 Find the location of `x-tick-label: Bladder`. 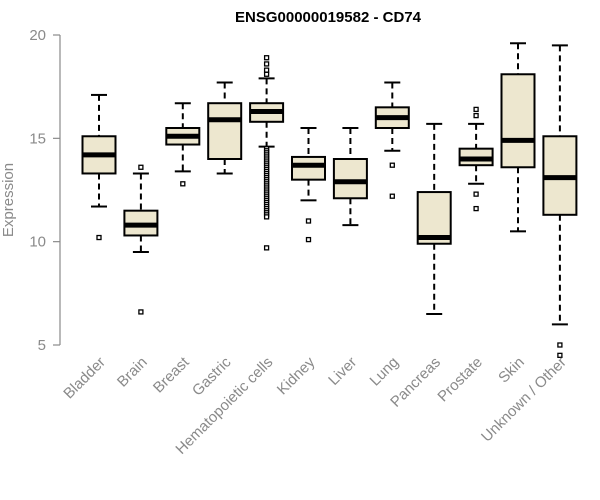

x-tick-label: Bladder is located at coordinates (84, 378).